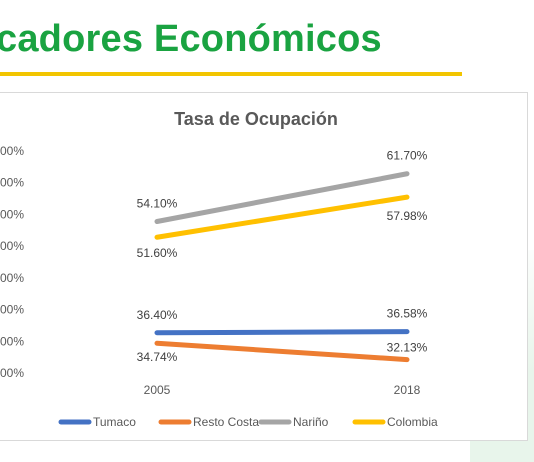 The width and height of the screenshot is (534, 462). Describe the element at coordinates (407, 216) in the screenshot. I see `data-label: 57.98%` at that location.